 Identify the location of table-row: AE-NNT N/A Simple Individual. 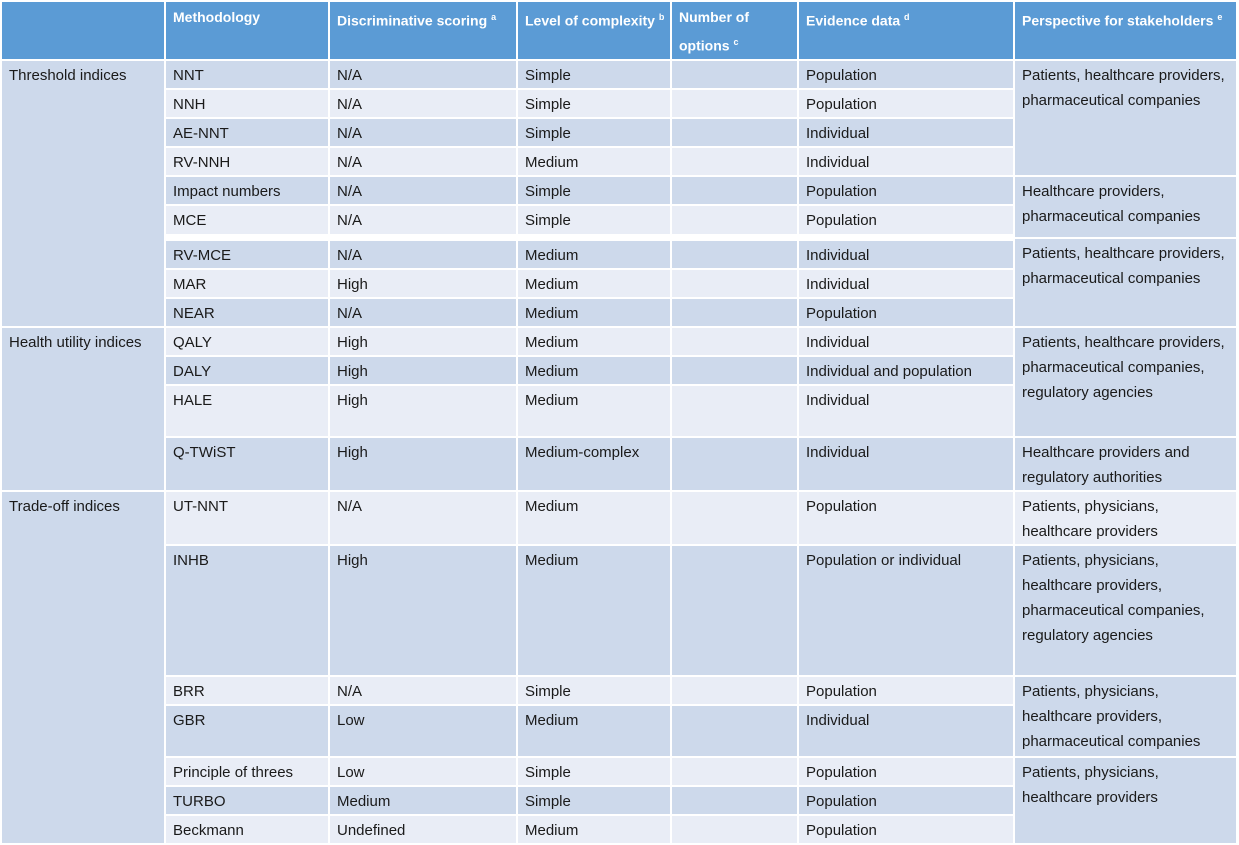
(619, 132).